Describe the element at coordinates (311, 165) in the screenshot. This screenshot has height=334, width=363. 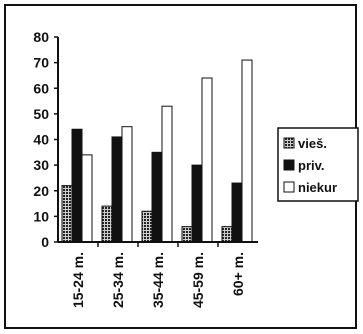
I see `legend-label: priv.` at that location.